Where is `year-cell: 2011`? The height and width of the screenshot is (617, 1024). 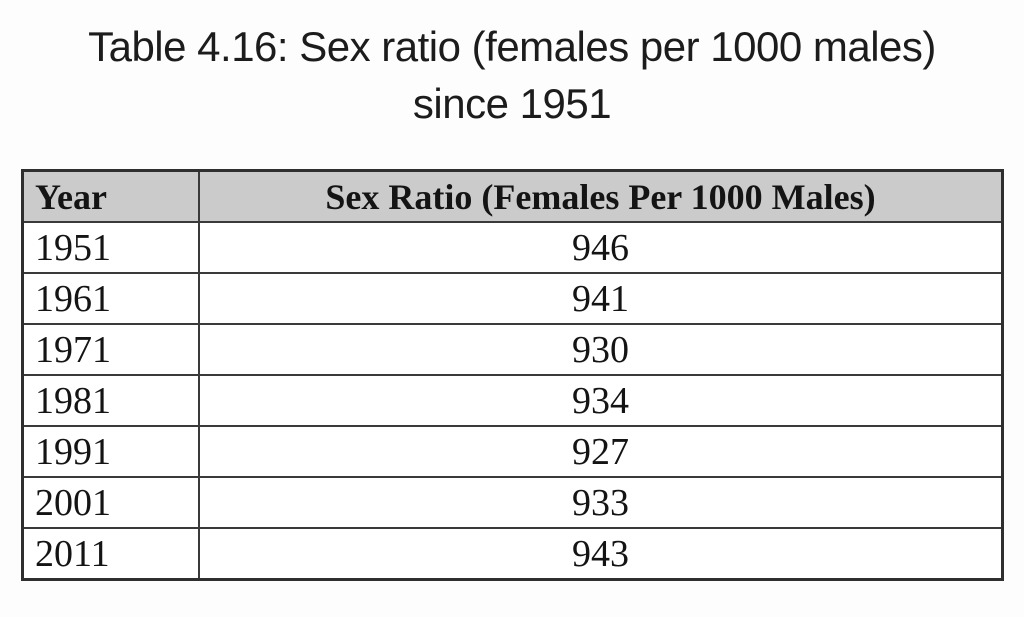 year-cell: 2011 is located at coordinates (110, 554).